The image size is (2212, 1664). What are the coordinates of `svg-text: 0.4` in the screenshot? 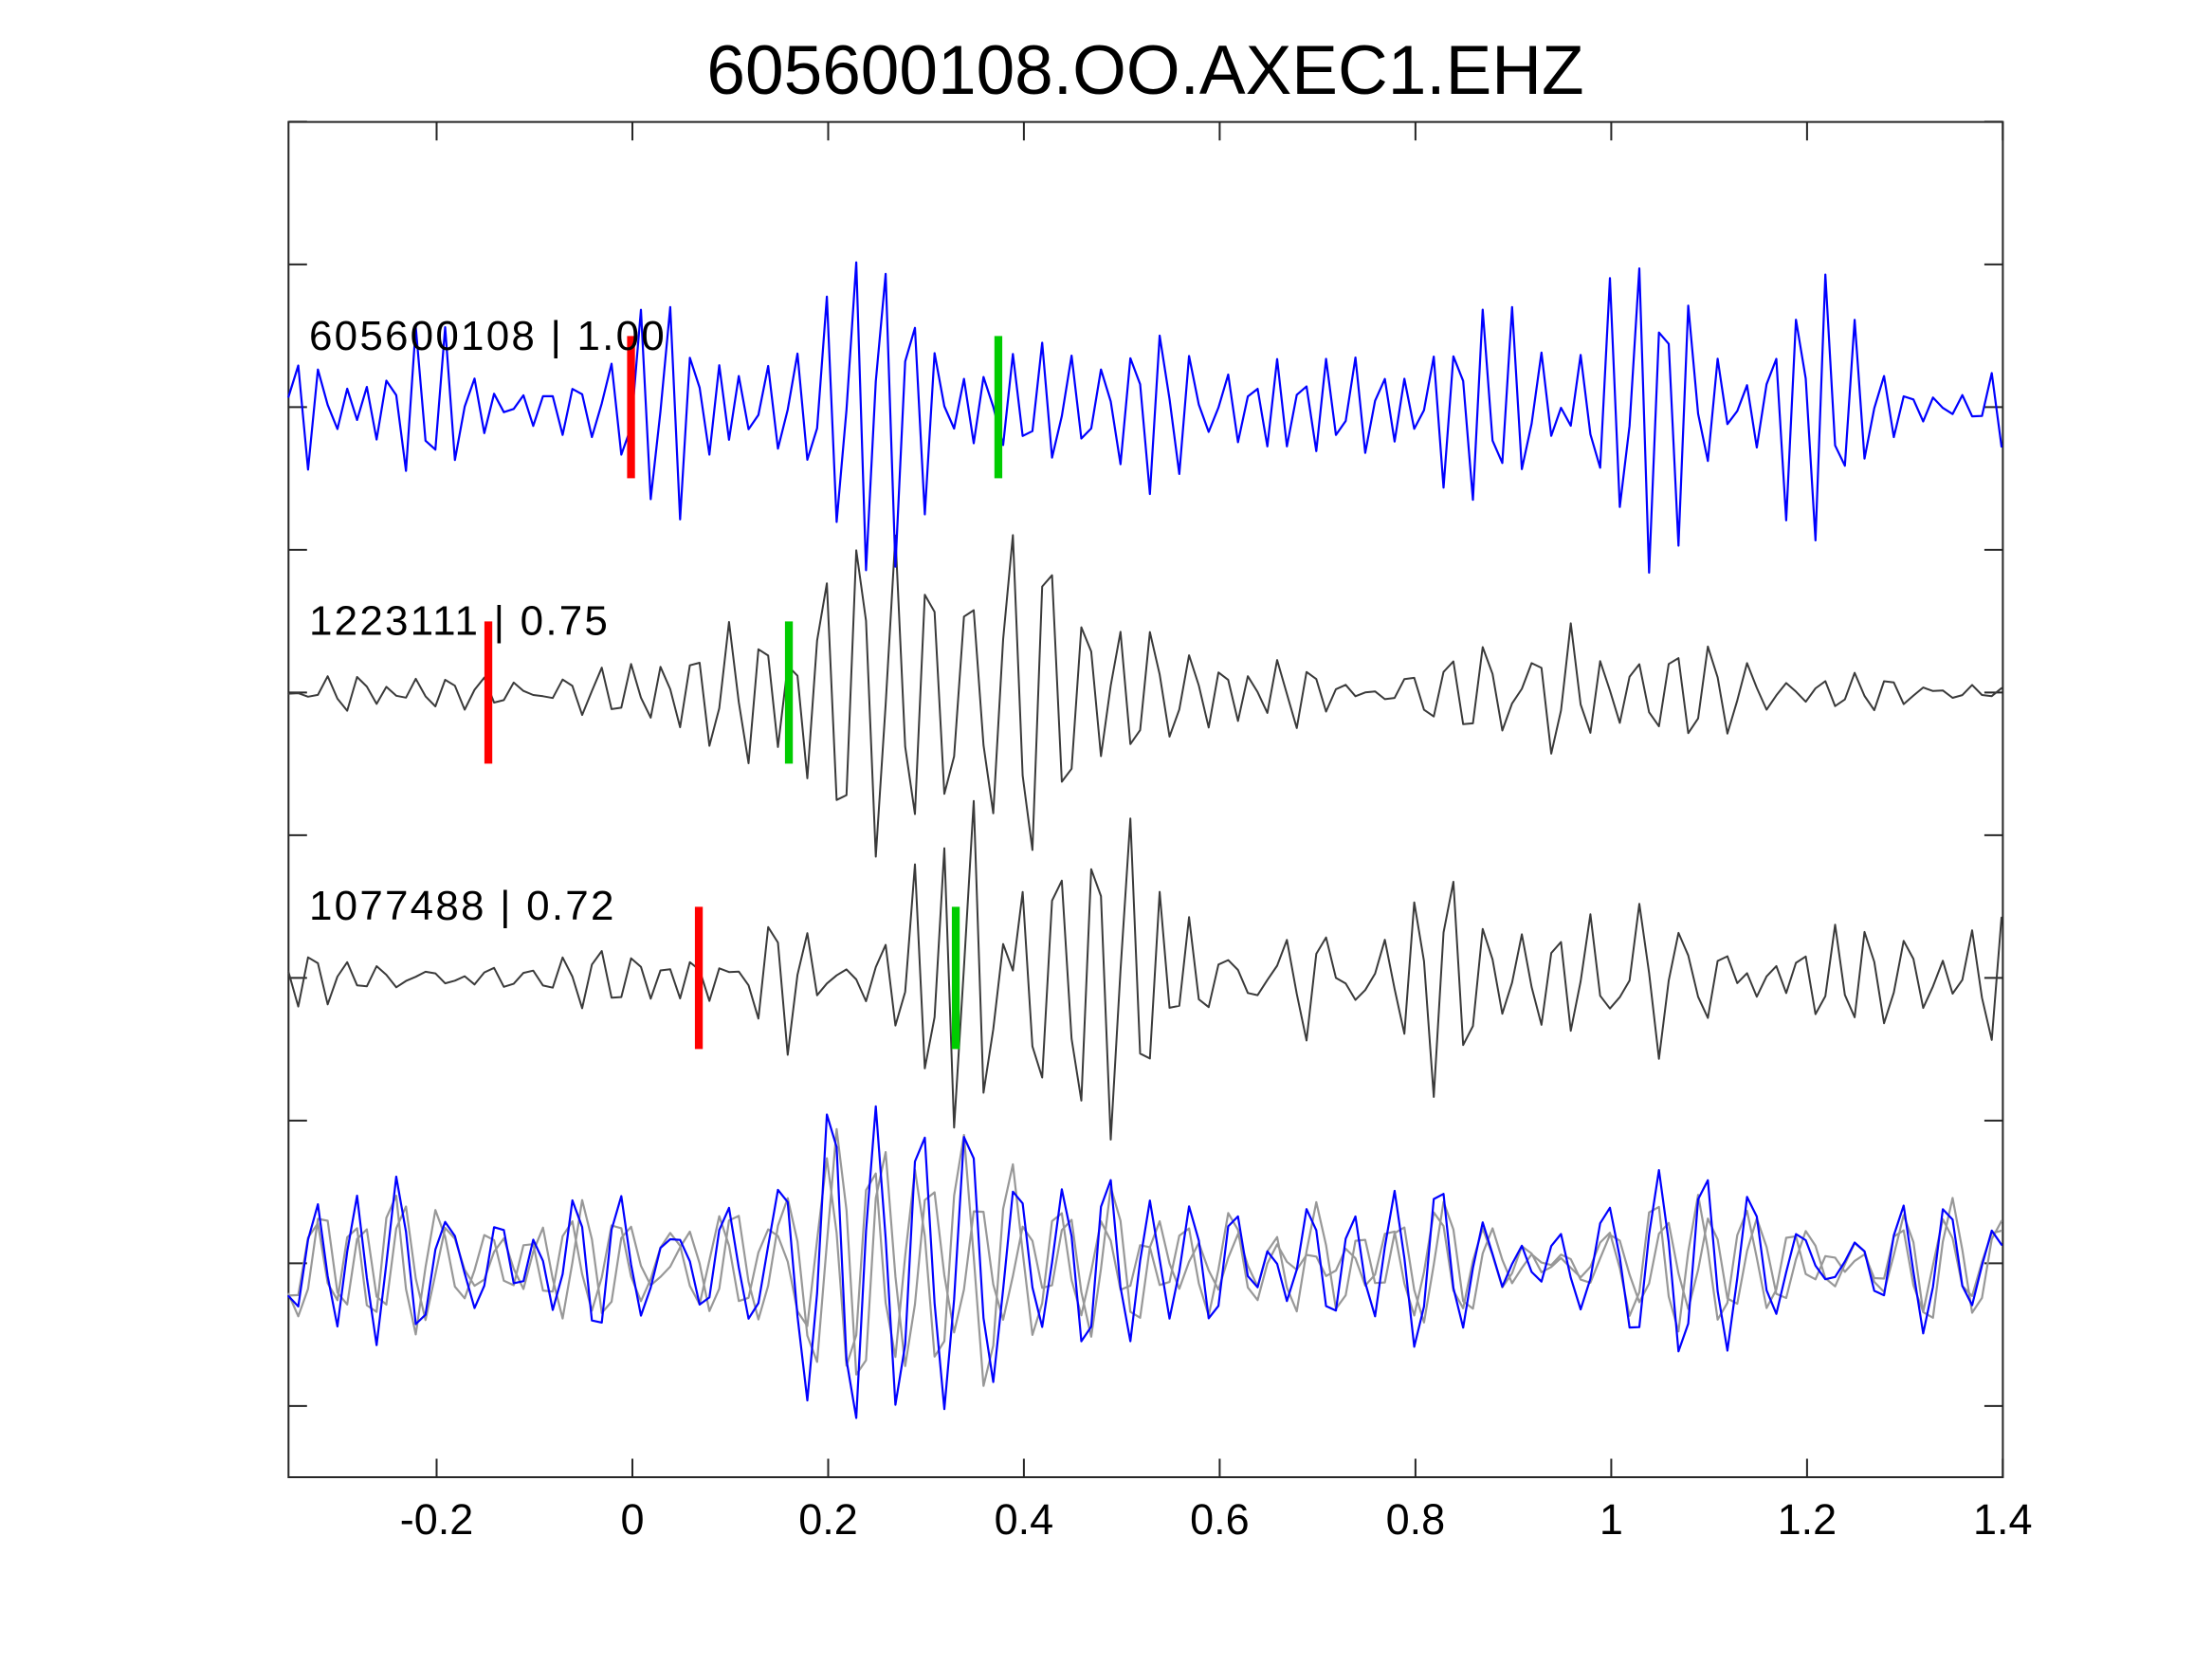 It's located at (1024, 1519).